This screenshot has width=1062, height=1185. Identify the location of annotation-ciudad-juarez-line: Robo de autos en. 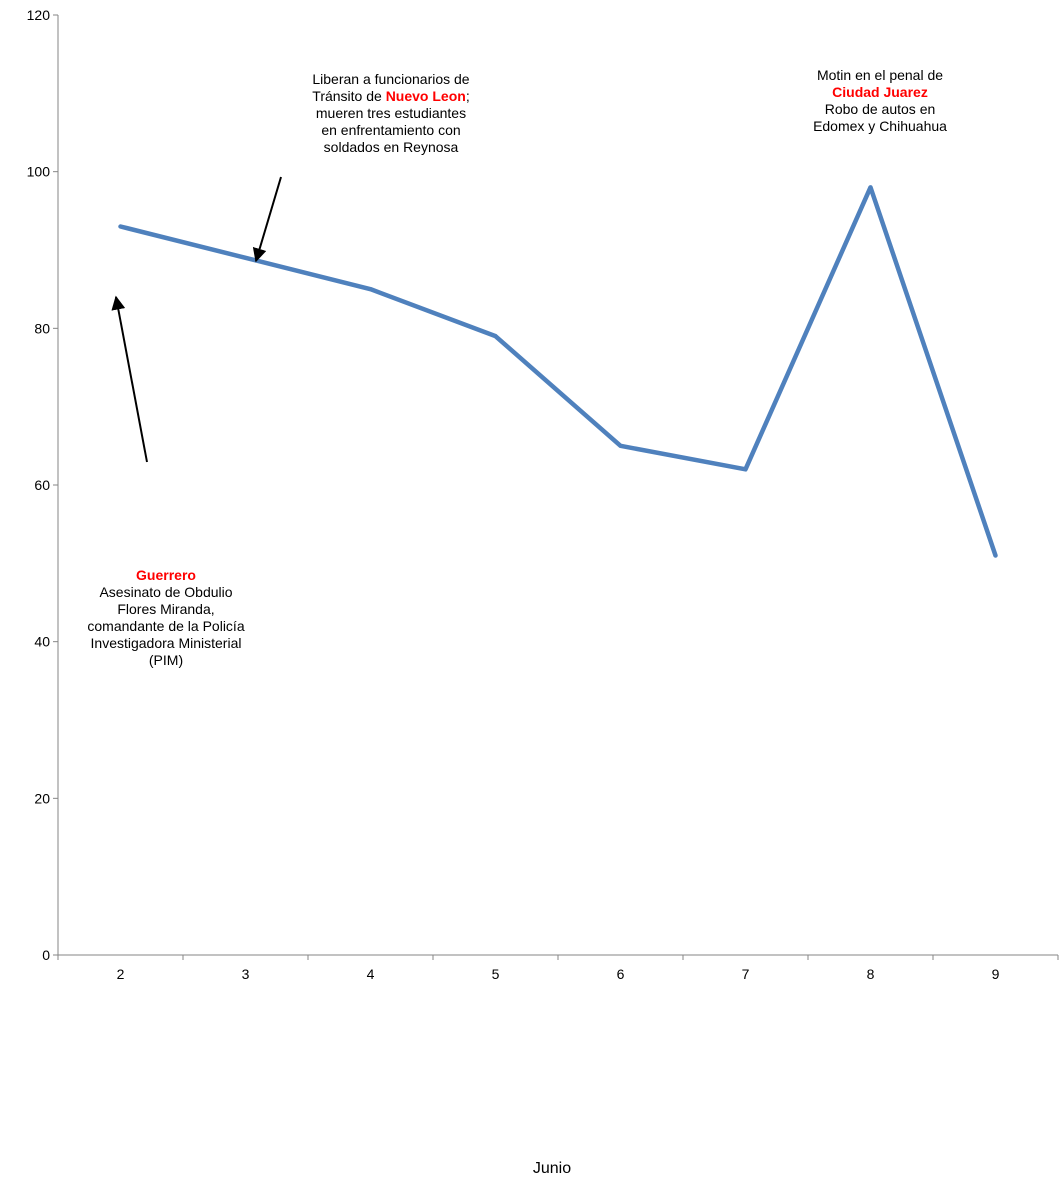
(880, 109).